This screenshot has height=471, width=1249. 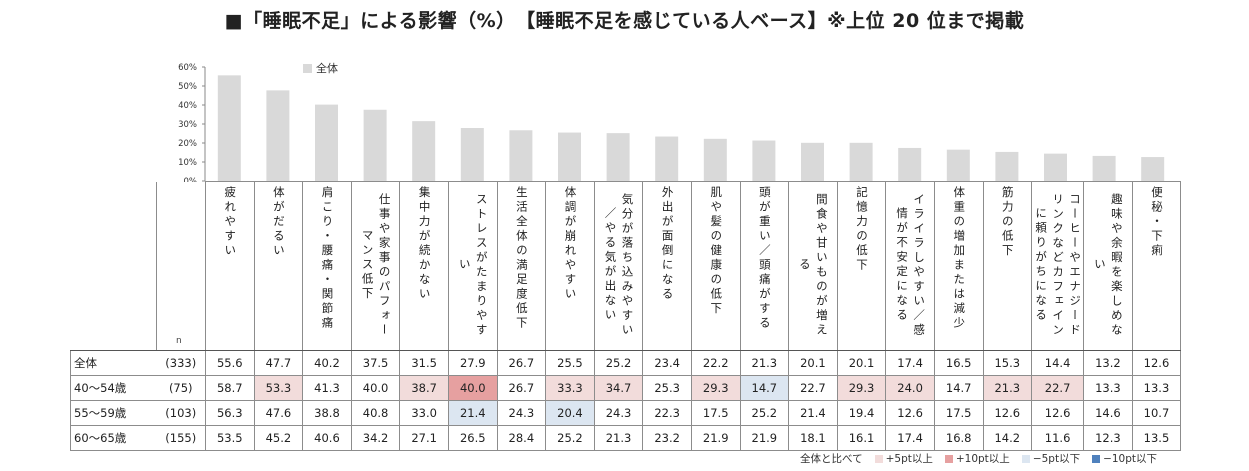 I want to click on column-header: イライラしやすい／感情が不安定になる, so click(x=910, y=266).